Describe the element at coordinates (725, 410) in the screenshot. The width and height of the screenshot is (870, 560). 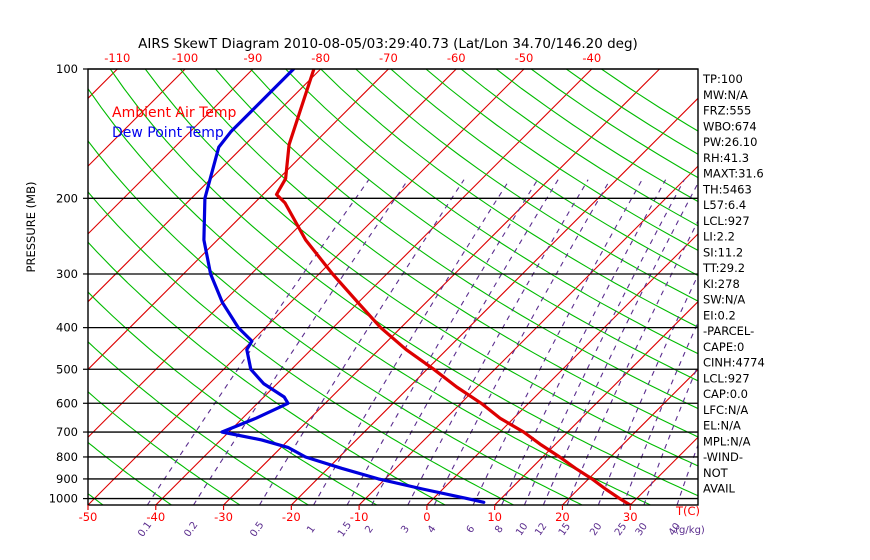
I see `panel-item: LFC:N/A` at that location.